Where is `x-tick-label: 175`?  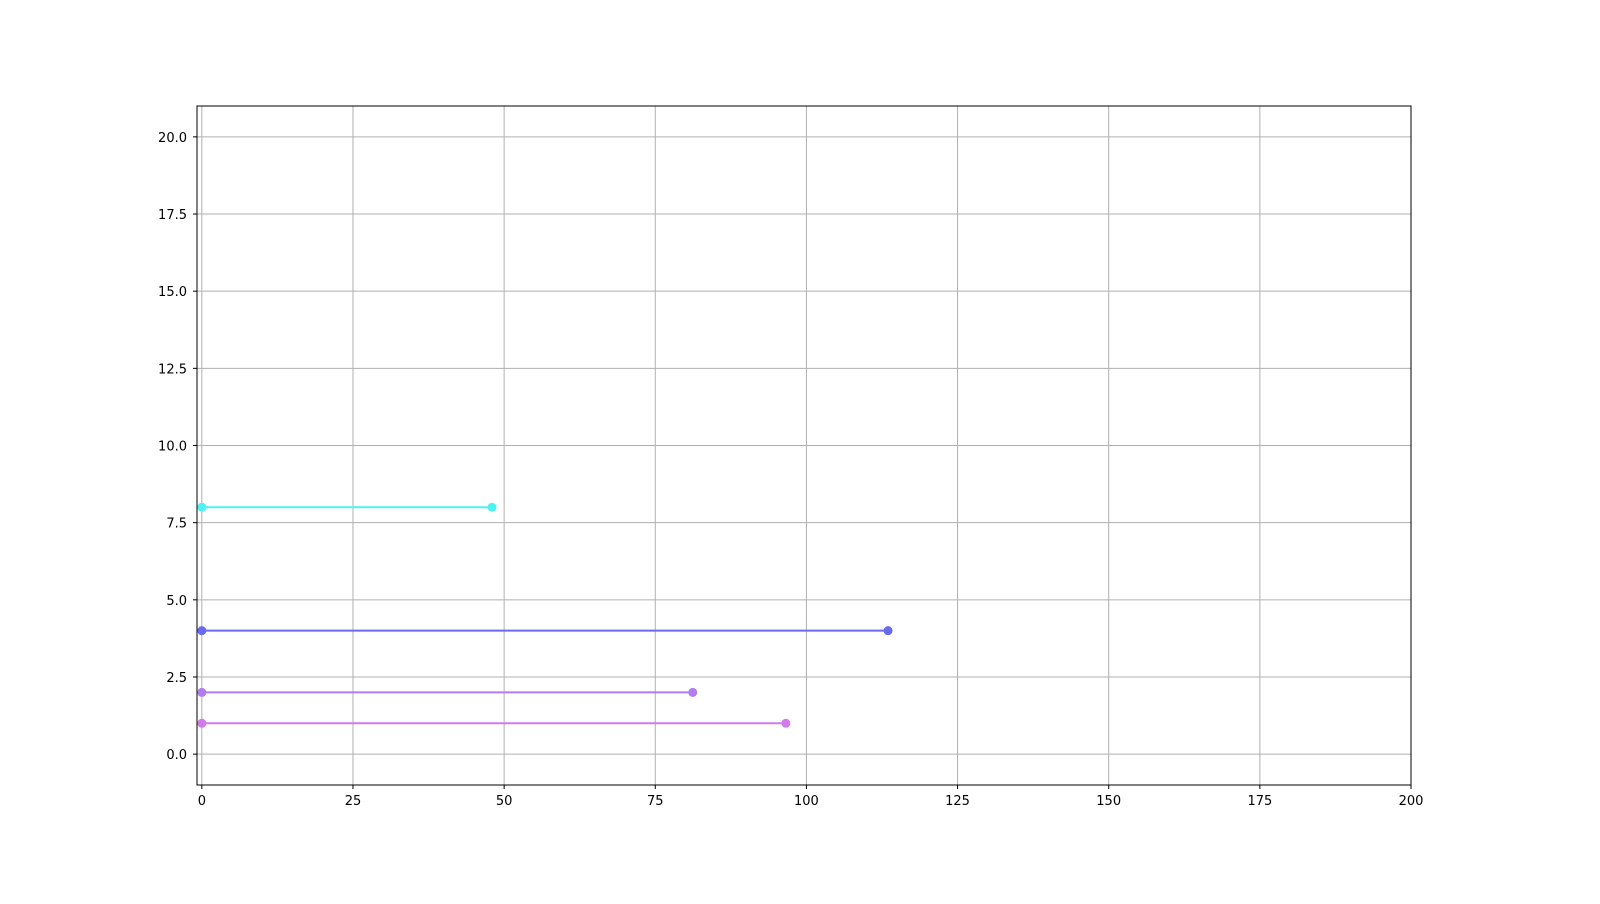 x-tick-label: 175 is located at coordinates (1259, 801).